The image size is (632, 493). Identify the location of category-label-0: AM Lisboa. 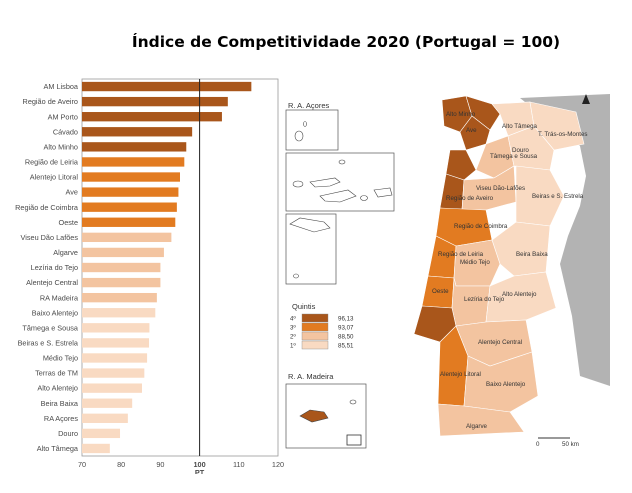
(61, 86).